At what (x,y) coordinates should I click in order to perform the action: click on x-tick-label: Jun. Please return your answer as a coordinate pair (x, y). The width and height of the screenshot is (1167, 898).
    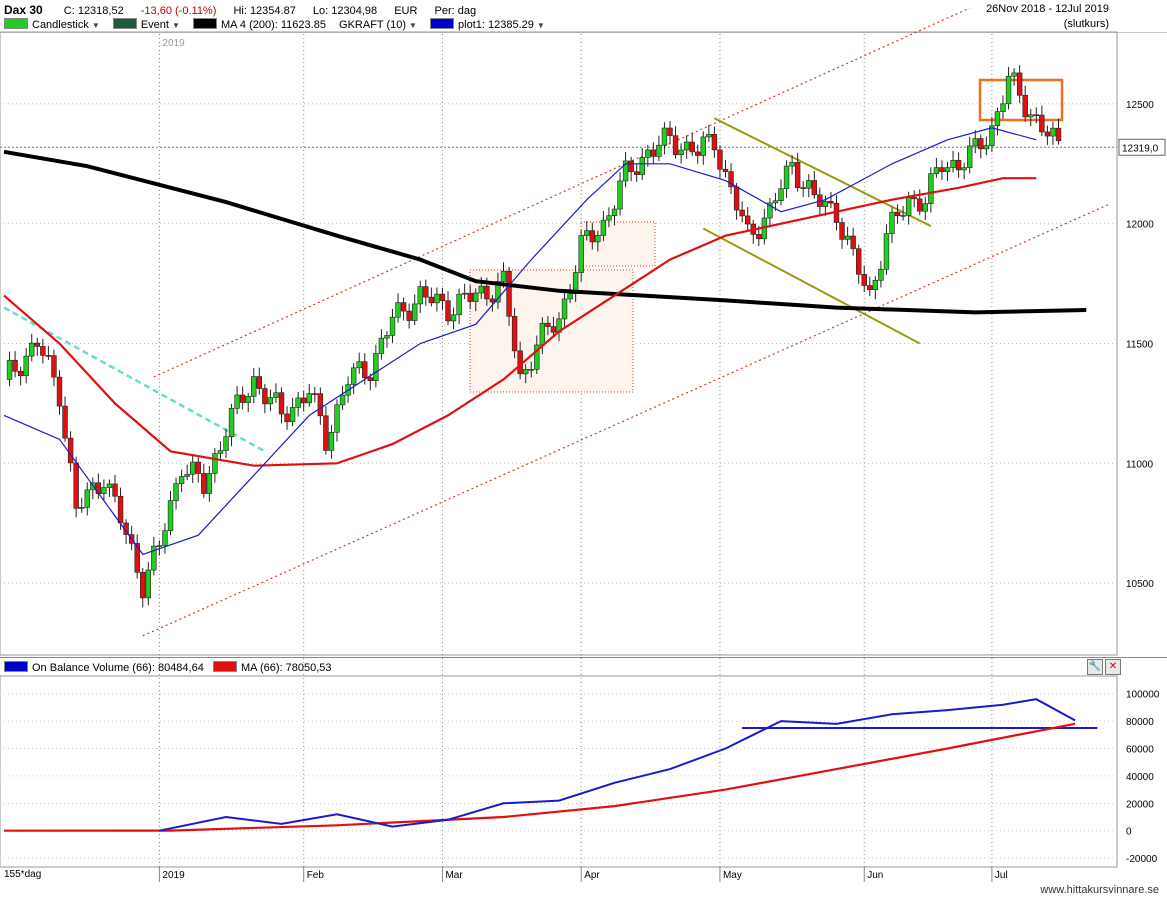
    Looking at the image, I should click on (875, 875).